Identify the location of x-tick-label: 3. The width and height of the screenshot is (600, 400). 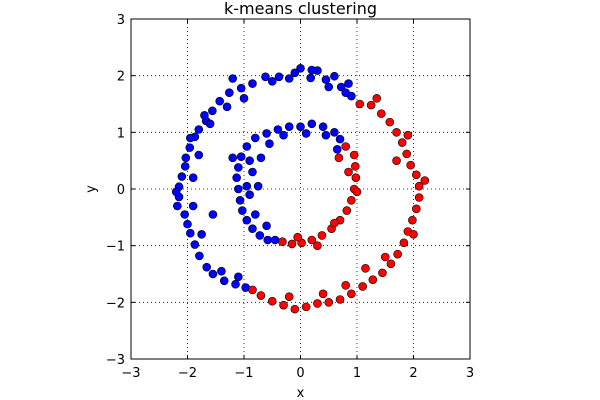
(470, 373).